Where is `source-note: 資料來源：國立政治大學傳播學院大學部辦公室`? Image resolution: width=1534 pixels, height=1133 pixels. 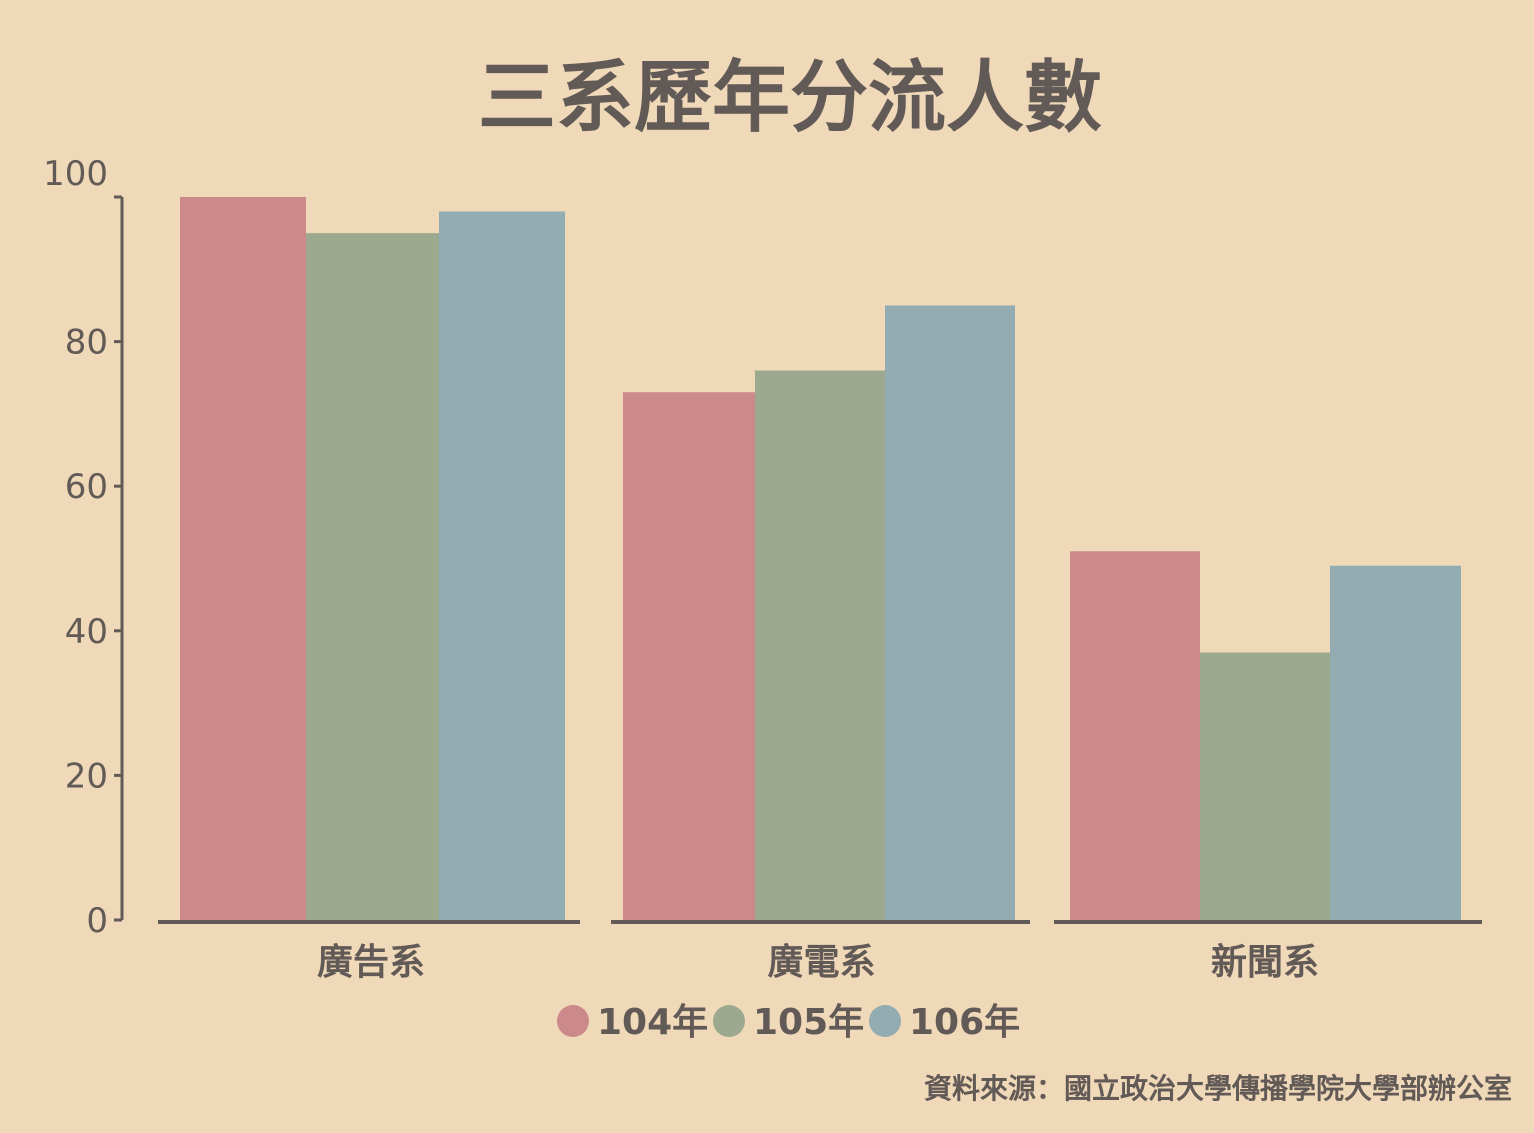
source-note: 資料來源：國立政治大學傳播學院大學部辦公室 is located at coordinates (1218, 1088).